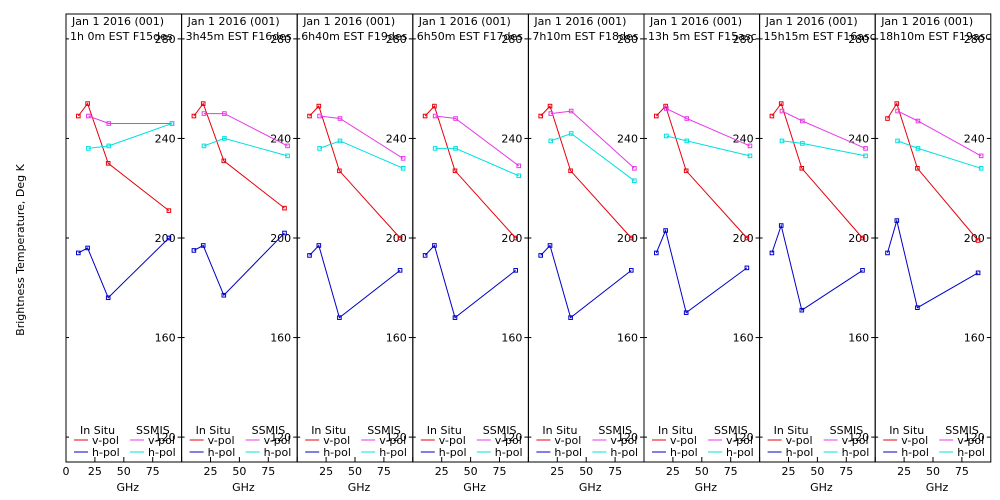  What do you see at coordinates (935, 36) in the screenshot?
I see `panel-subtitle: 18h10m EST F19asc` at bounding box center [935, 36].